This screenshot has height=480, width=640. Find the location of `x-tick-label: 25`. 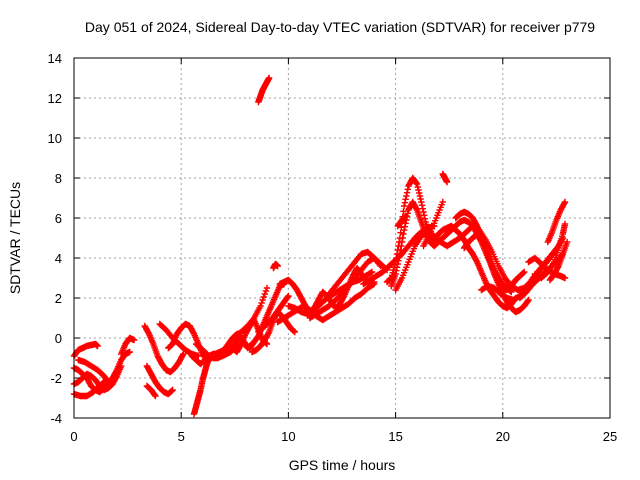

x-tick-label: 25 is located at coordinates (610, 436).